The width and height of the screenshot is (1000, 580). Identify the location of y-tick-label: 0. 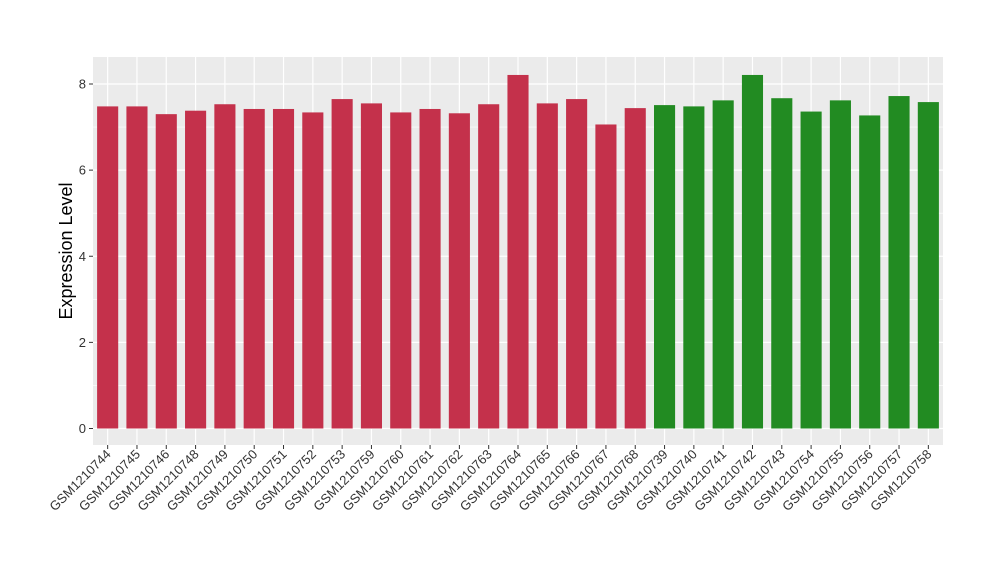
(82, 428).